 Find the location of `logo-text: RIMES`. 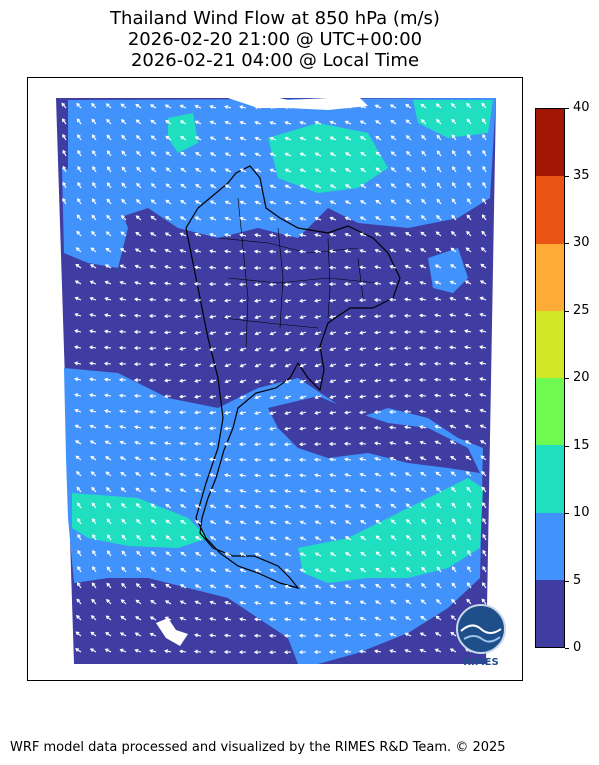

logo-text: RIMES is located at coordinates (480, 662).